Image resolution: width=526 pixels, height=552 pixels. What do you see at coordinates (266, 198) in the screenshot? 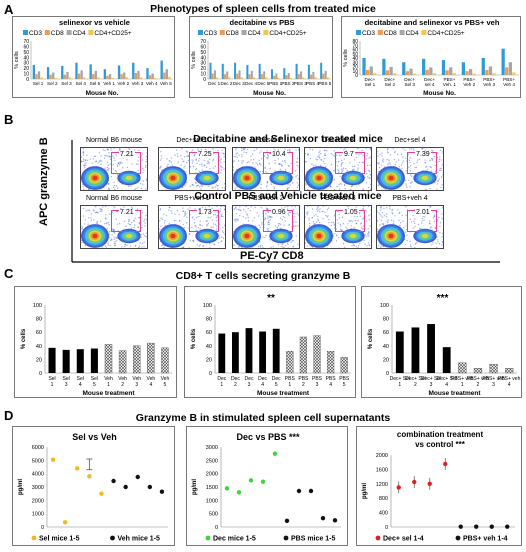
I see `flow-plot-label: PBS+veh 2` at bounding box center [266, 198].